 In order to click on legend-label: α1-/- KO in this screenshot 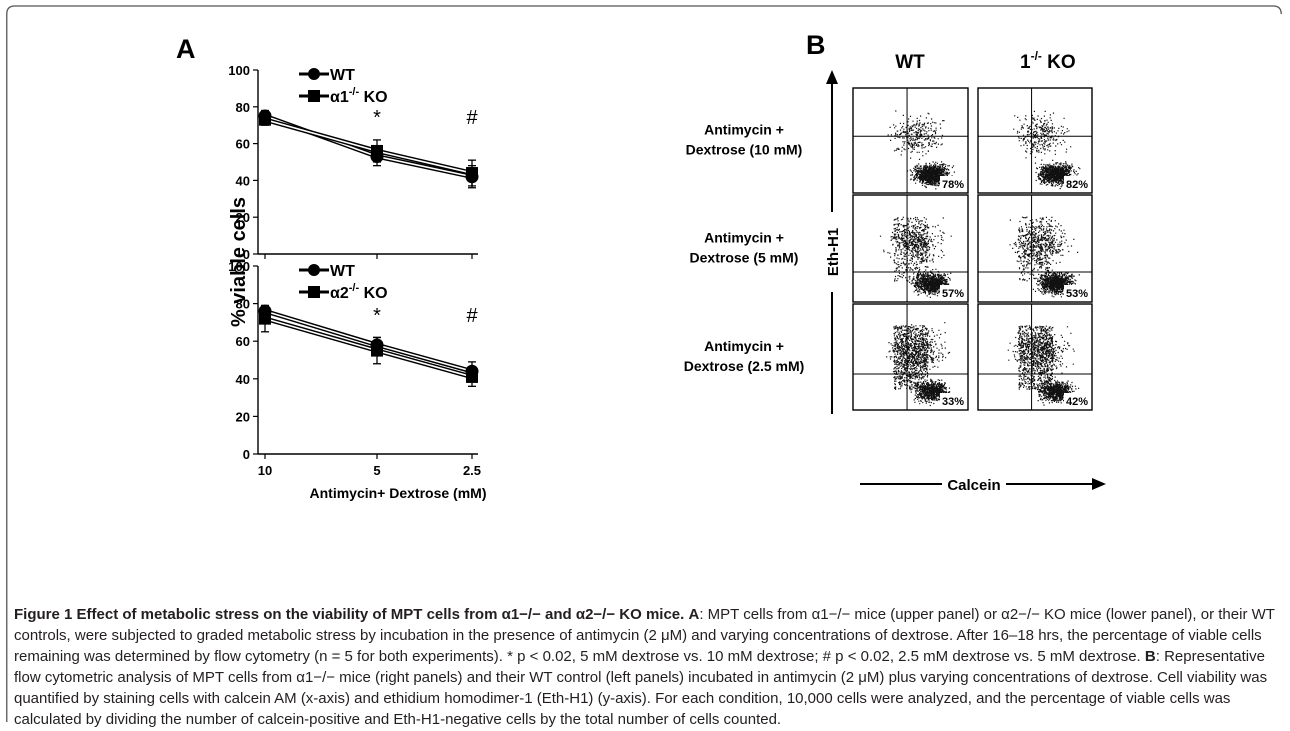, I will do `click(359, 96)`.